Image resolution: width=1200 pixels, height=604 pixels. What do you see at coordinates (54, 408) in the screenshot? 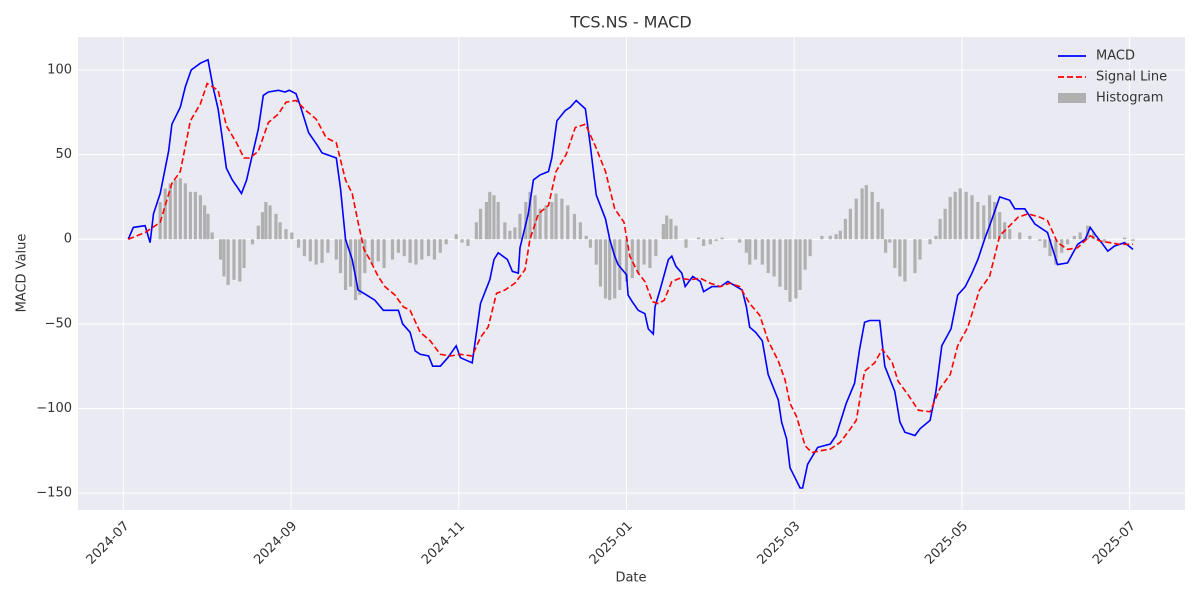
I see `y-tick-label: −100` at bounding box center [54, 408].